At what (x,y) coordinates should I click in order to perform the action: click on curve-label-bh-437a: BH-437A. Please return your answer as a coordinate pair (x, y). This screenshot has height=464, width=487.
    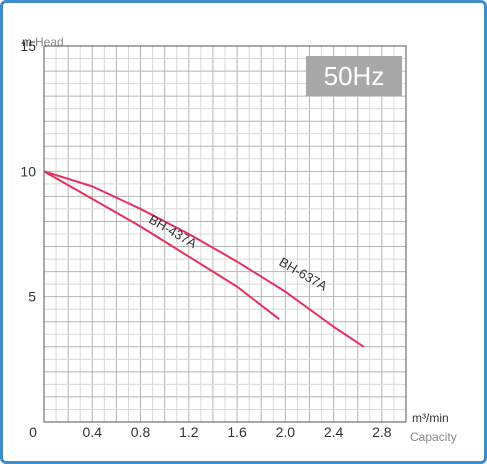
    Looking at the image, I should click on (172, 232).